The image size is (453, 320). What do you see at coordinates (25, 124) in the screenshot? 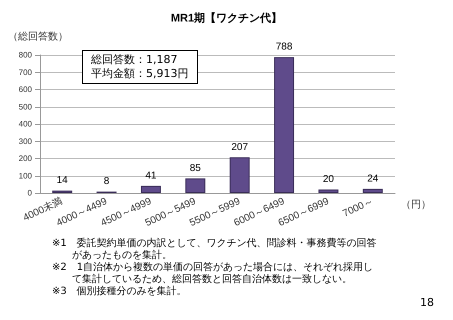
I see `y-tick-label: 400` at bounding box center [25, 124].